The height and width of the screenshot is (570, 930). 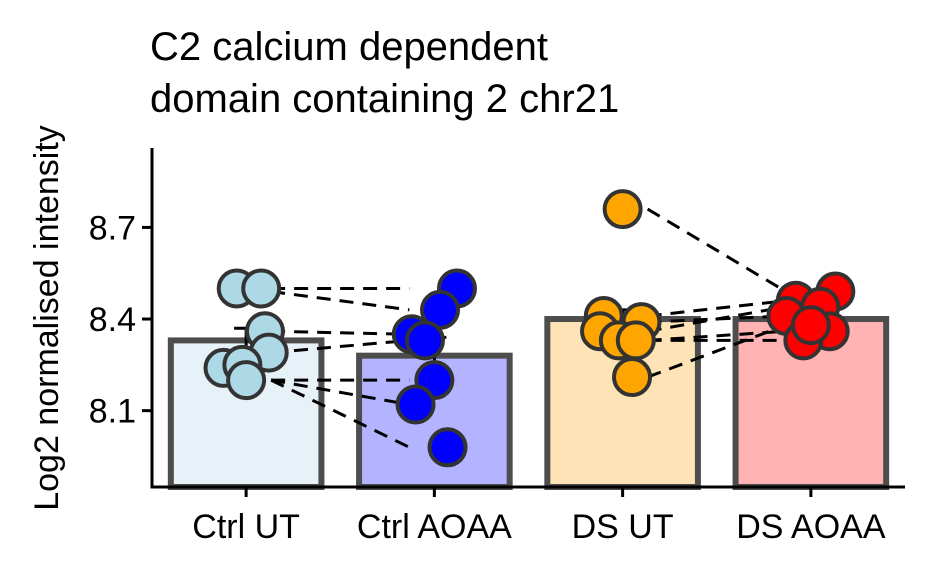 I want to click on chart-title-line-1: C2 calcium dependent, so click(x=349, y=47).